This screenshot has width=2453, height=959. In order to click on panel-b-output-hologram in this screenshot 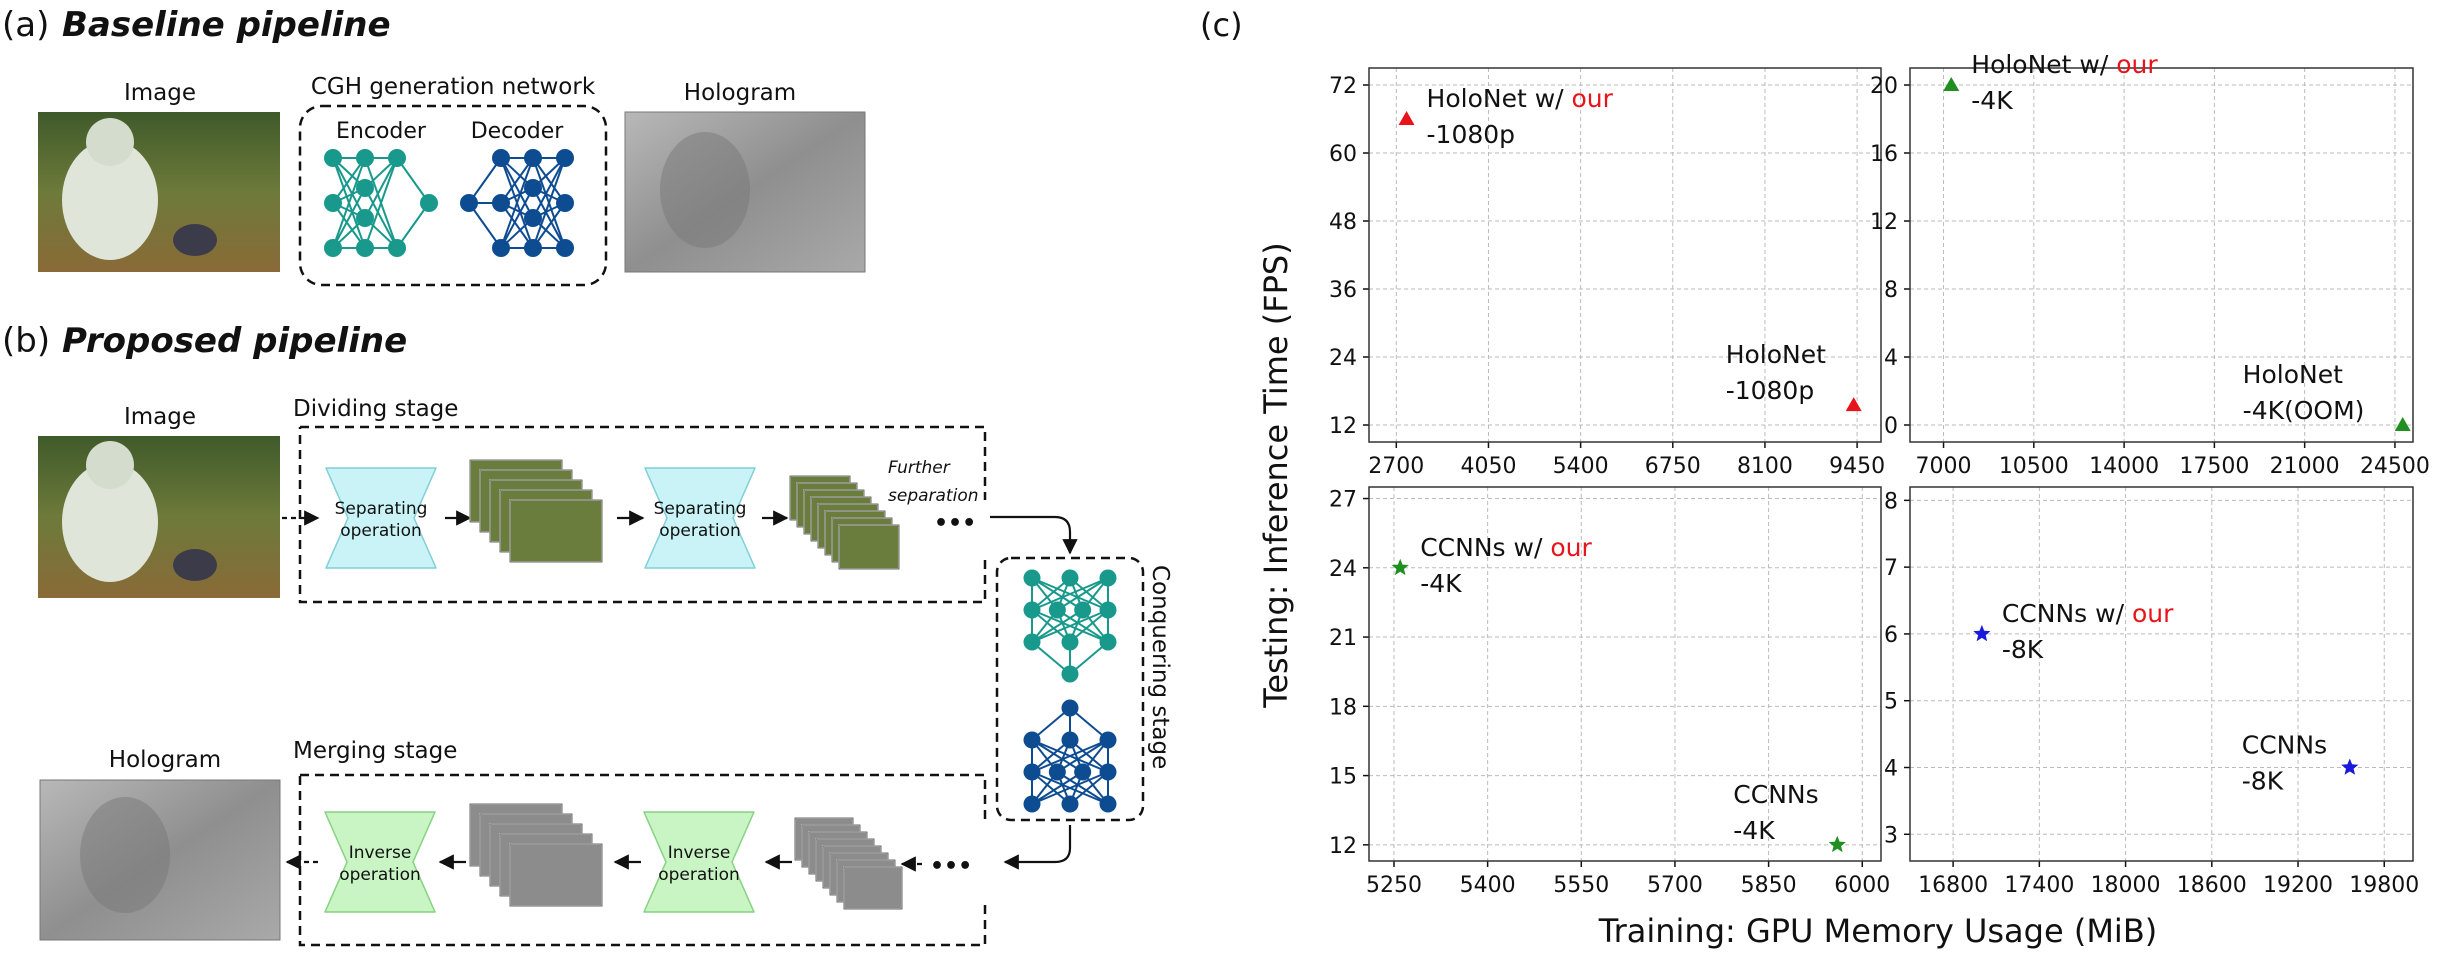, I will do `click(160, 860)`.